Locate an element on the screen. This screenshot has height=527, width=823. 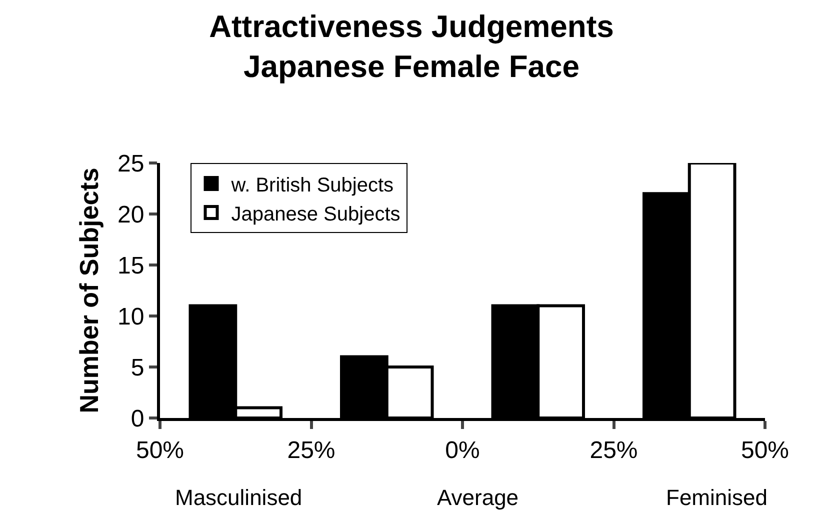
legend-label: w. British Subjects is located at coordinates (312, 185).